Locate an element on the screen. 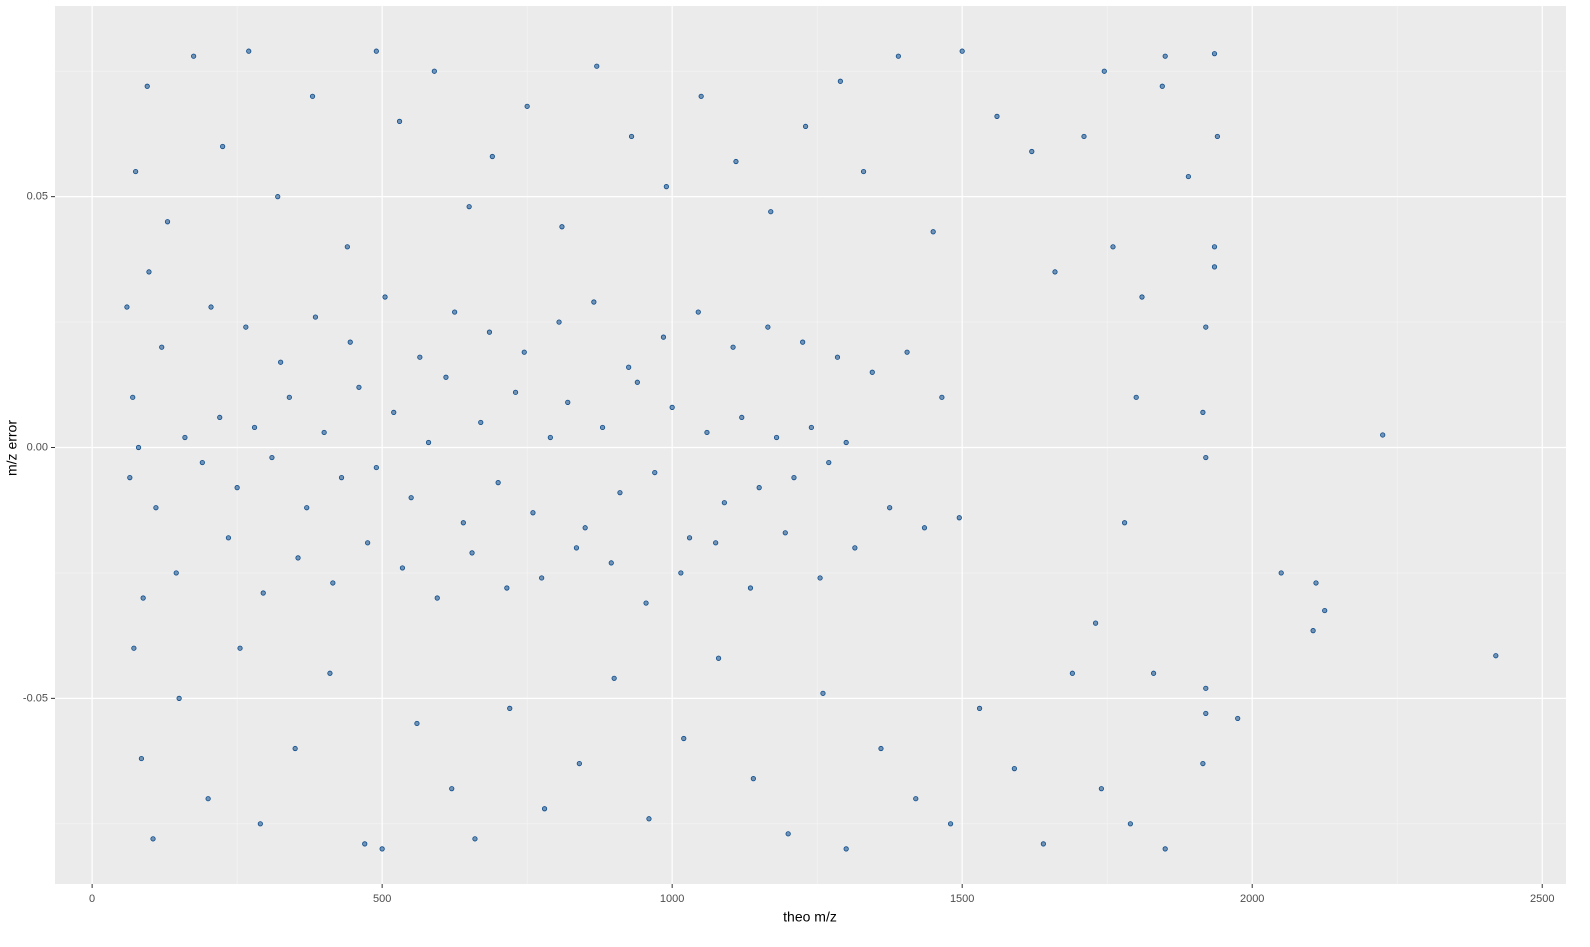 The height and width of the screenshot is (947, 1590). x-axis-title: theo m/z is located at coordinates (810, 917).